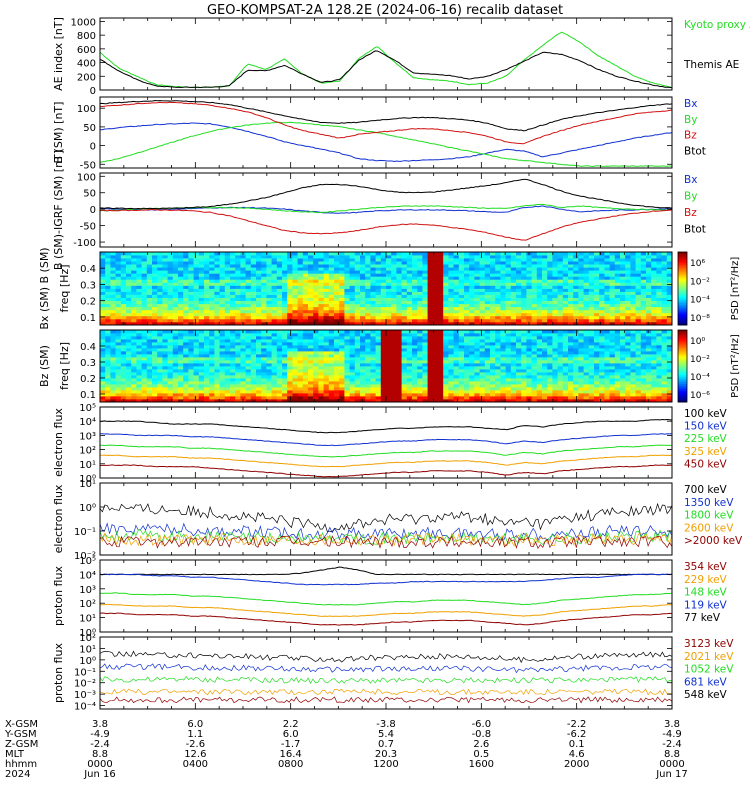 This screenshot has height=800, width=750. Describe the element at coordinates (88, 227) in the screenshot. I see `y-tick-label: -50` at that location.